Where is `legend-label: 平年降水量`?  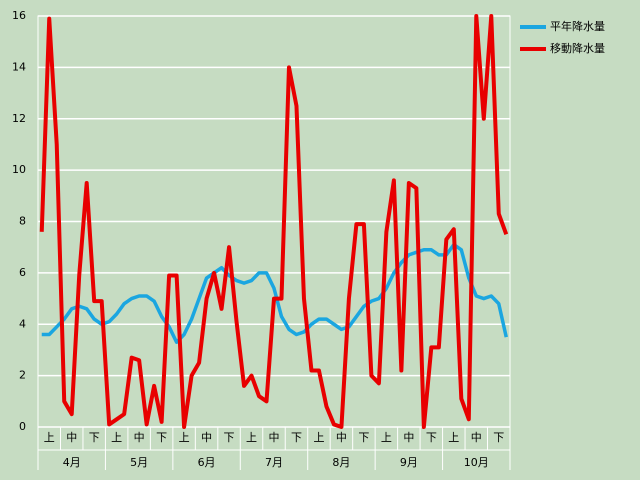
legend-label: 平年降水量 is located at coordinates (577, 26).